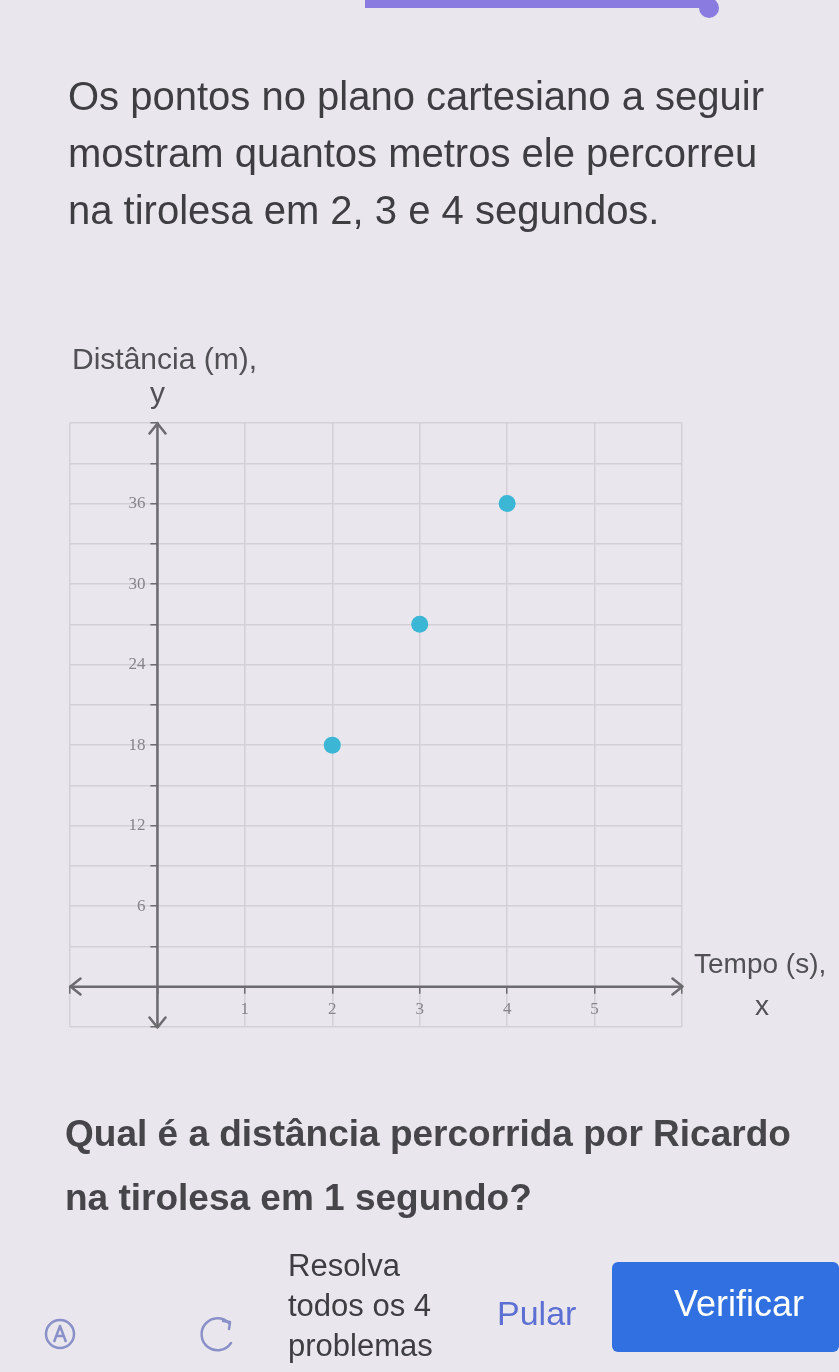 This screenshot has height=1372, width=839. Describe the element at coordinates (594, 1009) in the screenshot. I see `x-tick-label: 5` at that location.